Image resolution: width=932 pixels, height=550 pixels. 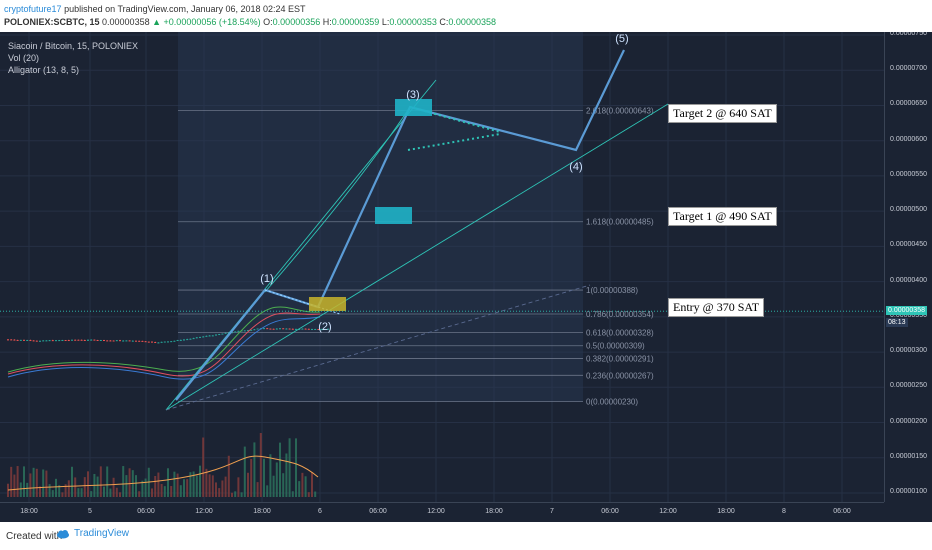 I want to click on price-tick: 0.00000350, so click(x=908, y=315).